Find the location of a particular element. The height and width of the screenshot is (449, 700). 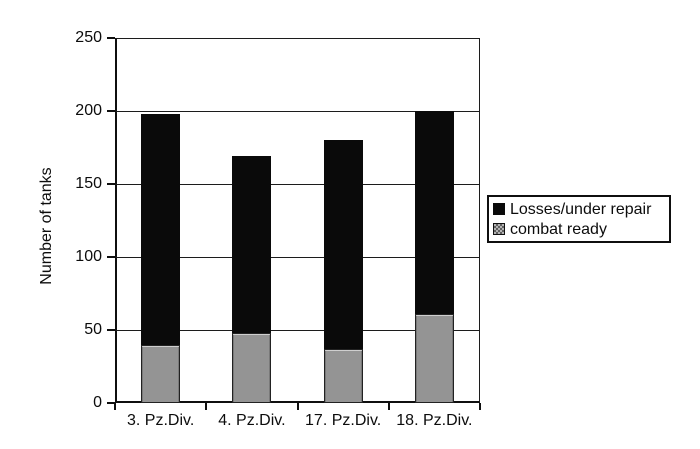

x-tick-label: 3. Pz.Div. is located at coordinates (160, 420).